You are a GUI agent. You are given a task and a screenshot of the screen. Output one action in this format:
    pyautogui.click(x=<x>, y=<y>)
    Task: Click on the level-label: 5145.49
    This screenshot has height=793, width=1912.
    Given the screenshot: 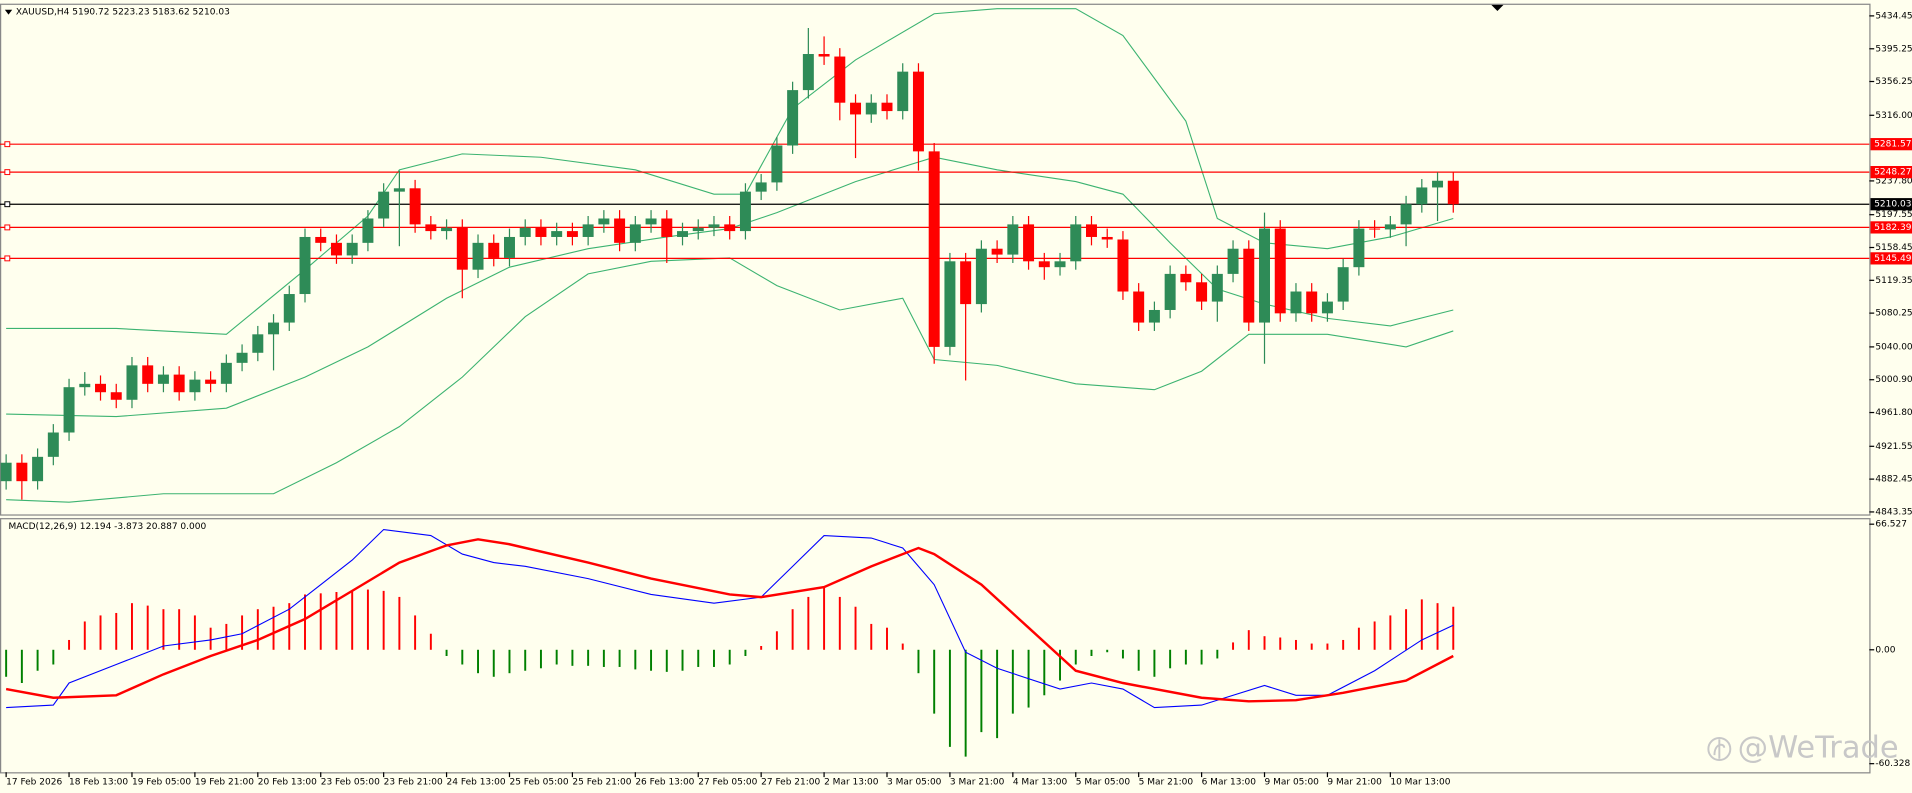 What is the action you would take?
    pyautogui.click(x=1893, y=259)
    